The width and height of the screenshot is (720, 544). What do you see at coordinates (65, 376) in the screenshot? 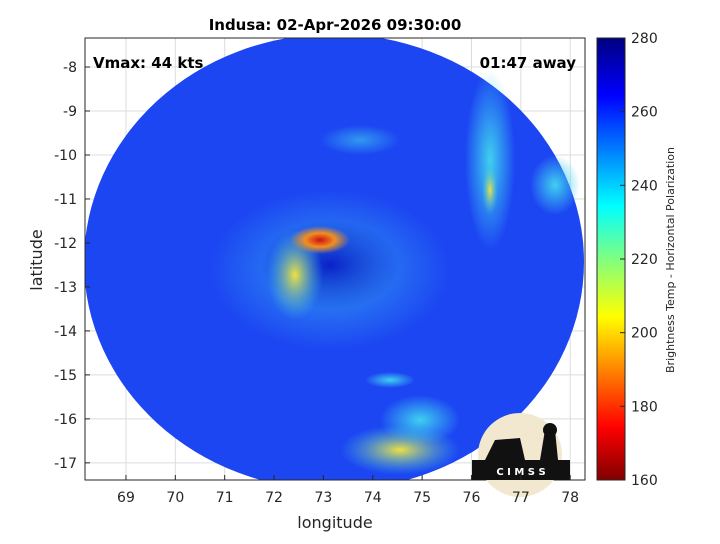
I see `y-tick-label: -15` at bounding box center [65, 376].